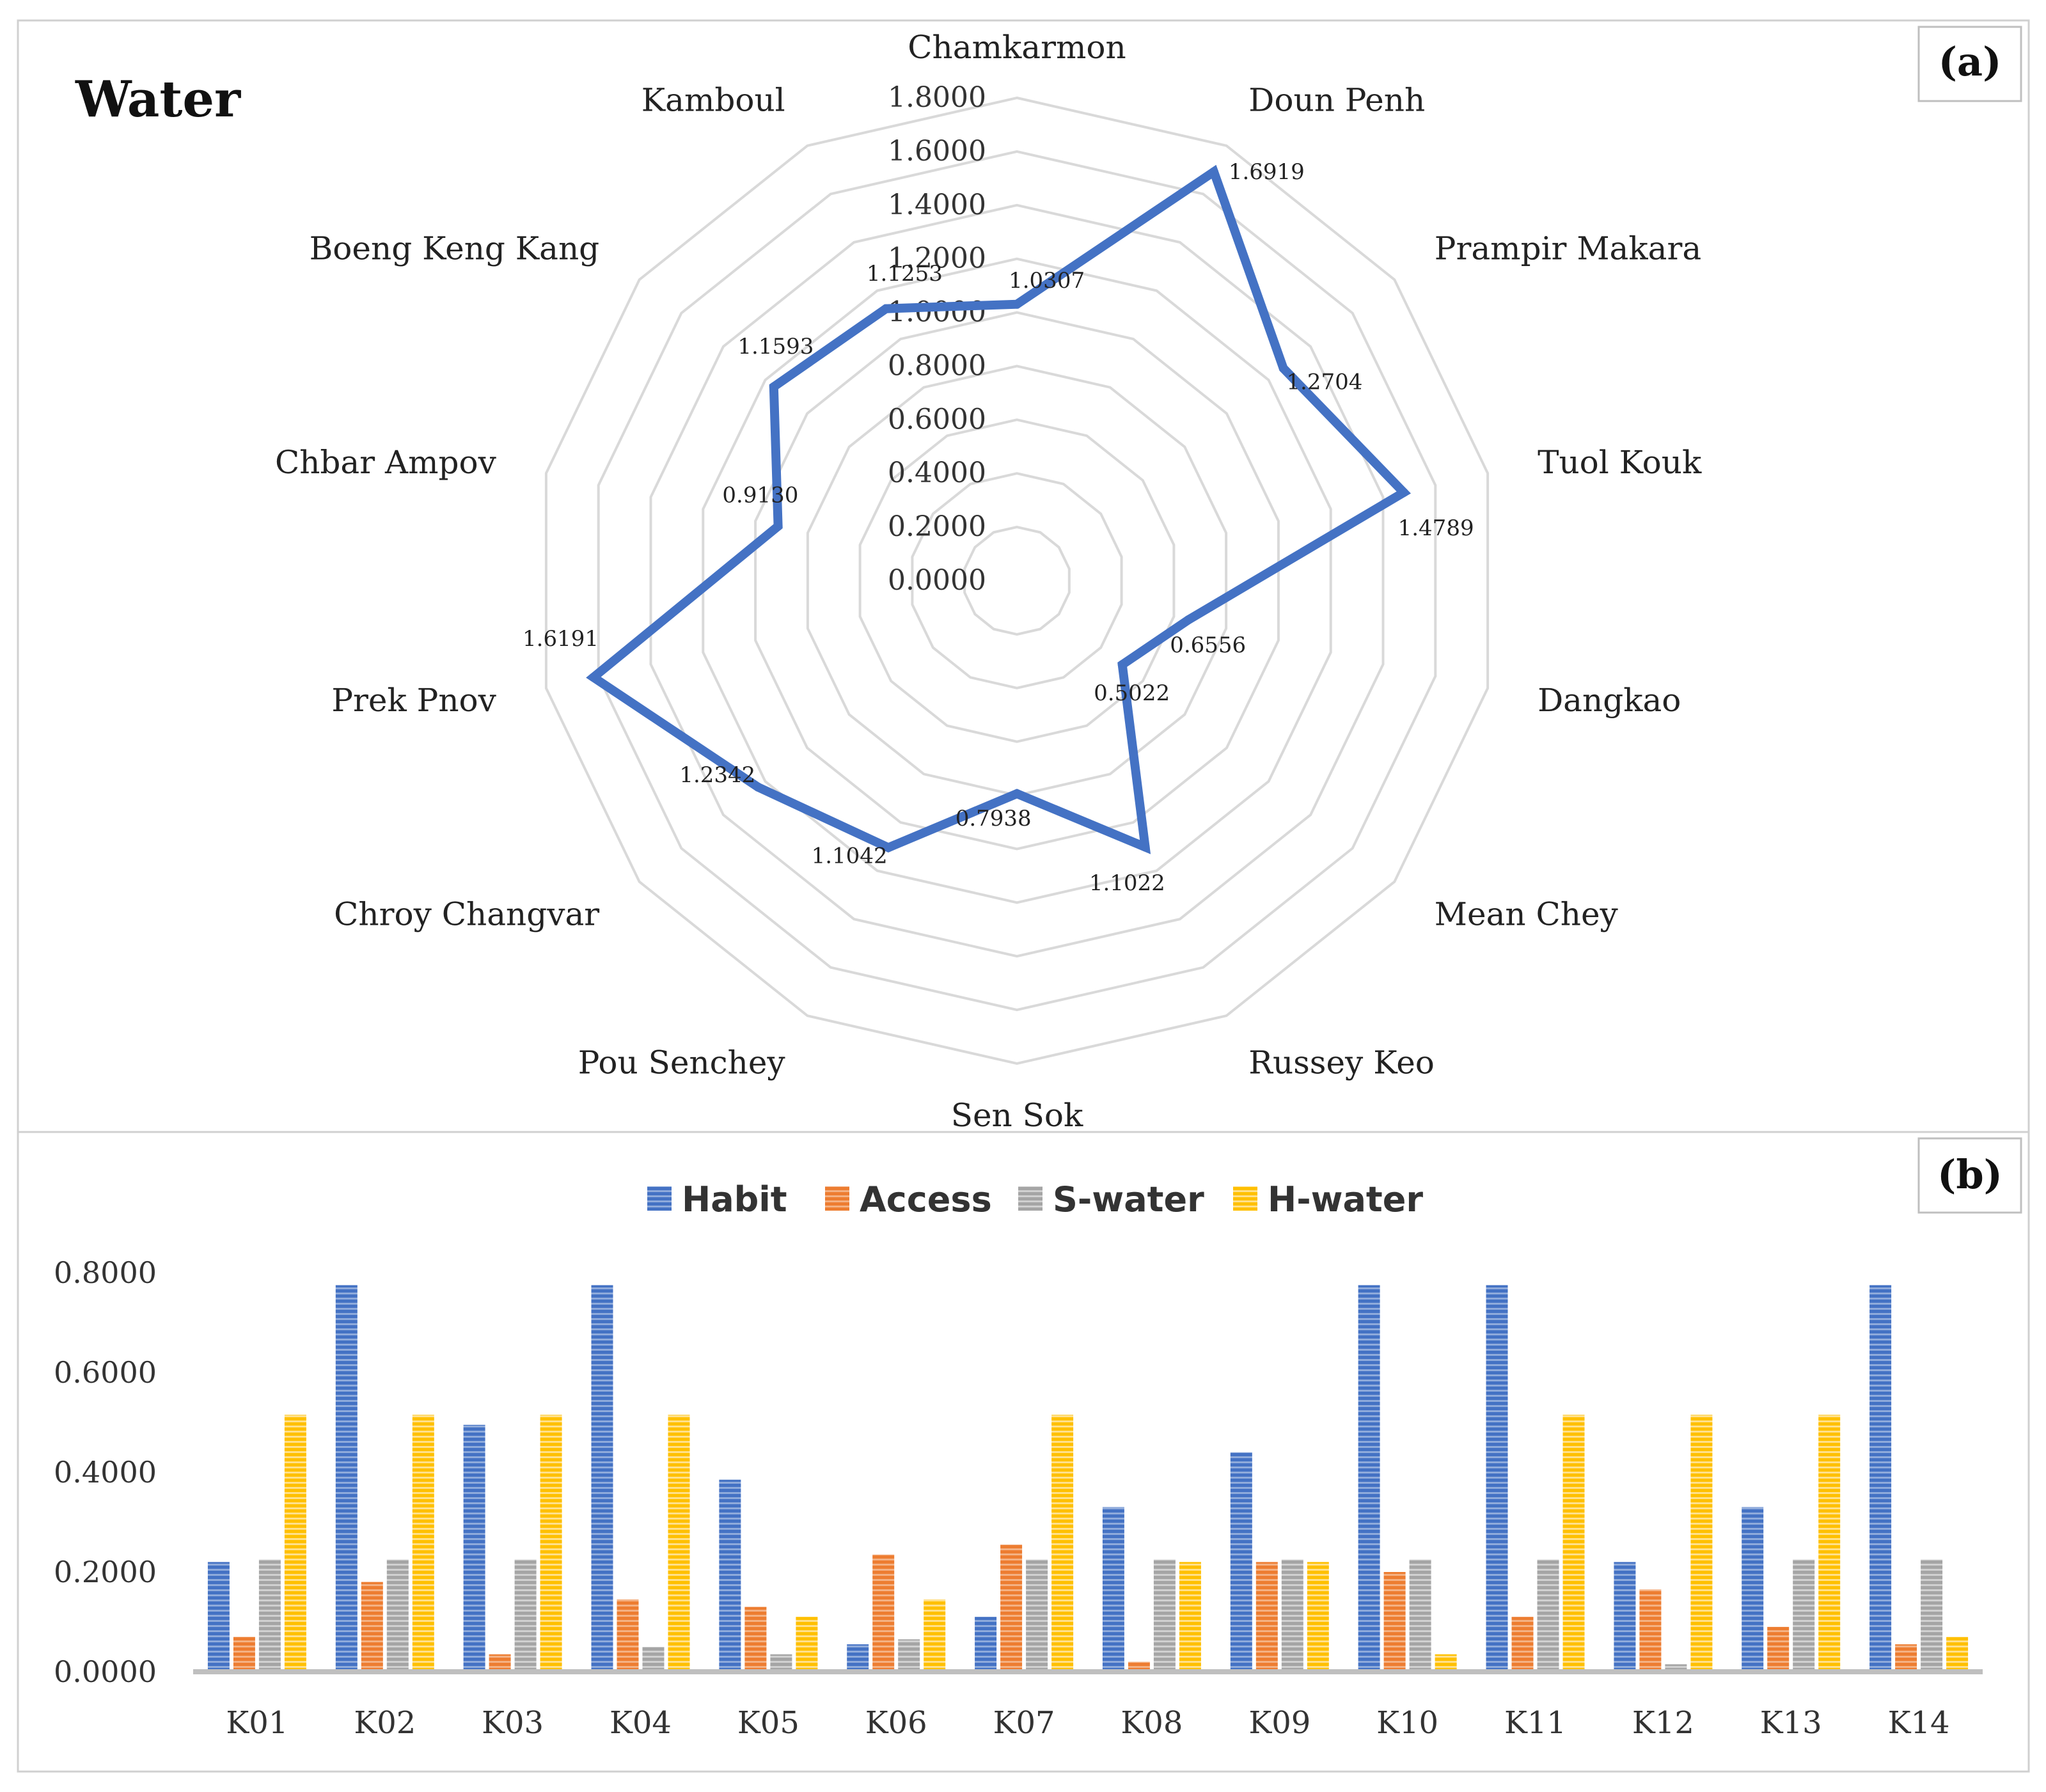  I want to click on bar-k02-habit, so click(346, 1478).